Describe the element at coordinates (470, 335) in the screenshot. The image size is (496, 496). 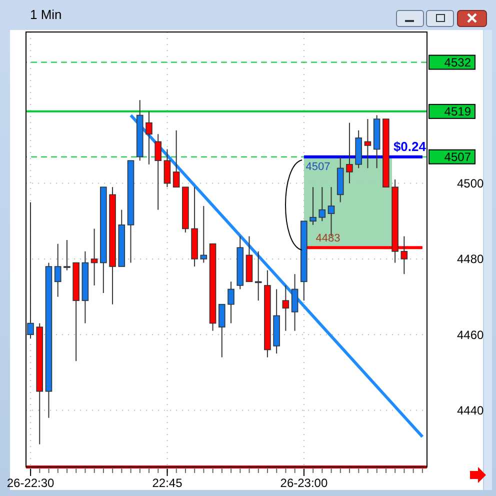
I see `y-tick-label: 4460` at that location.